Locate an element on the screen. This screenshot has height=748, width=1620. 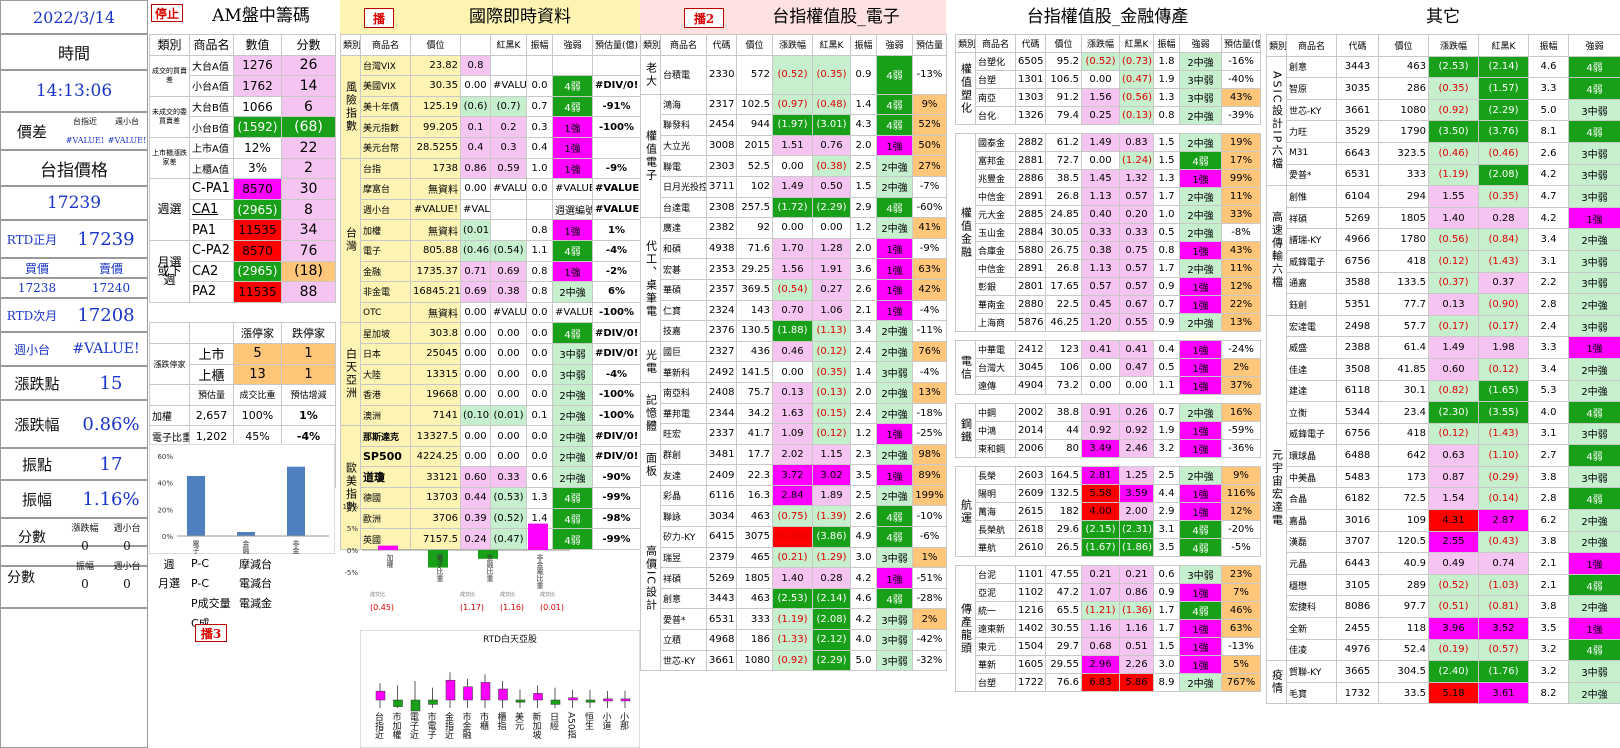
stock-amp: 4.3 is located at coordinates (863, 125).